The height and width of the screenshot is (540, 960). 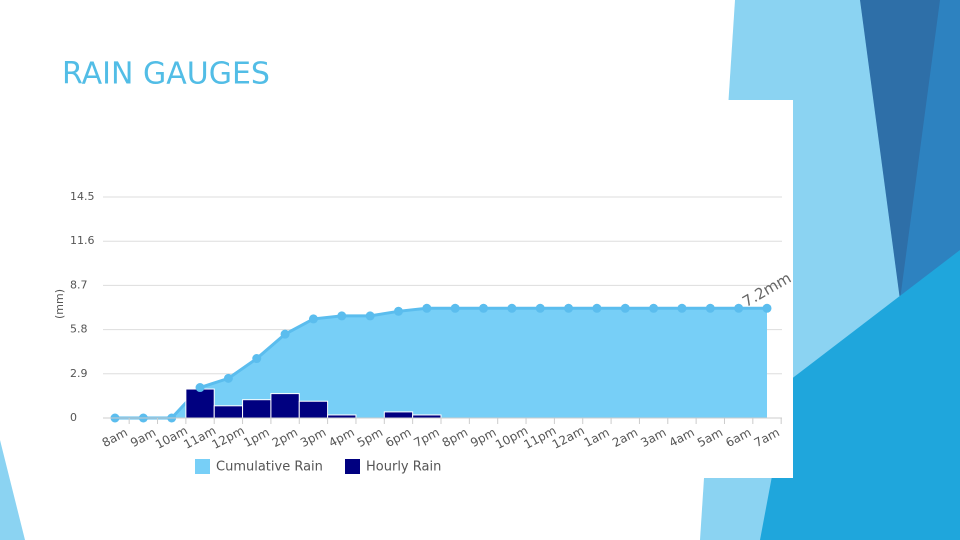 I want to click on y-tick-label: 8.7, so click(x=79, y=284).